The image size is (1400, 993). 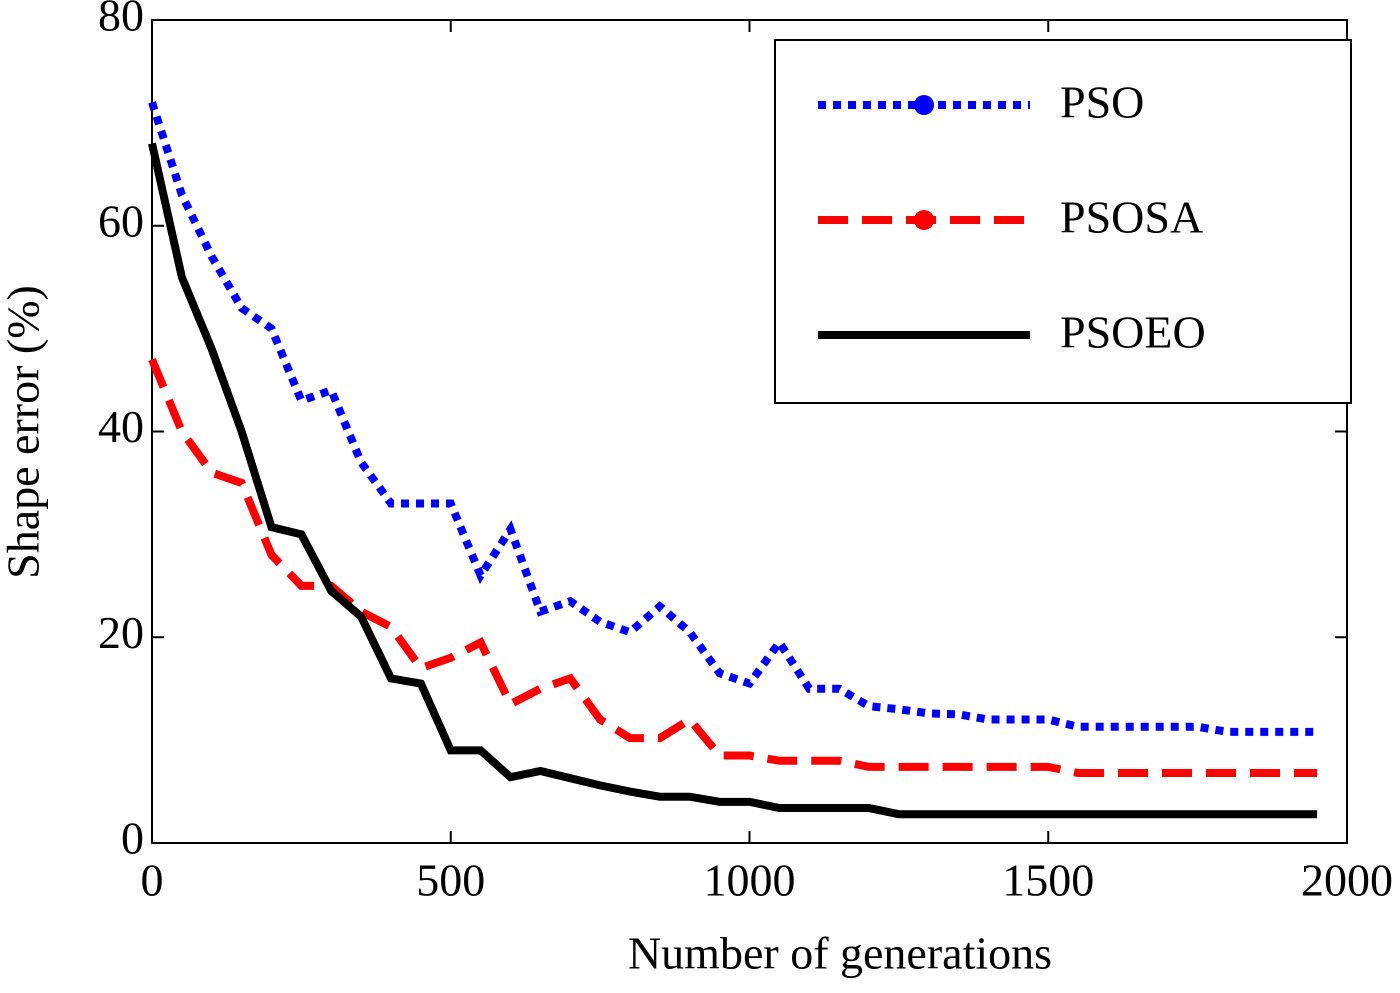 What do you see at coordinates (132, 838) in the screenshot?
I see `y-tick-label: 0` at bounding box center [132, 838].